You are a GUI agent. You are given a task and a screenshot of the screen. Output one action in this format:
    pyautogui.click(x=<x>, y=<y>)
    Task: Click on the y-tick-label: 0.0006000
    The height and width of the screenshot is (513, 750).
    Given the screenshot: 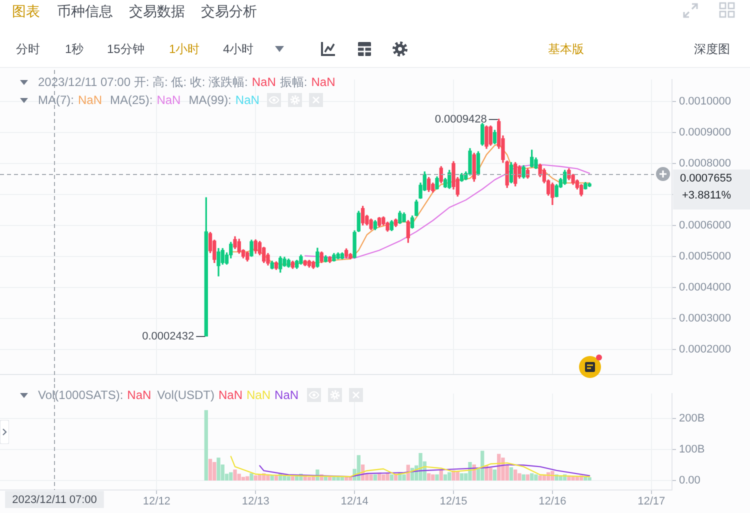 What is the action you would take?
    pyautogui.click(x=705, y=225)
    